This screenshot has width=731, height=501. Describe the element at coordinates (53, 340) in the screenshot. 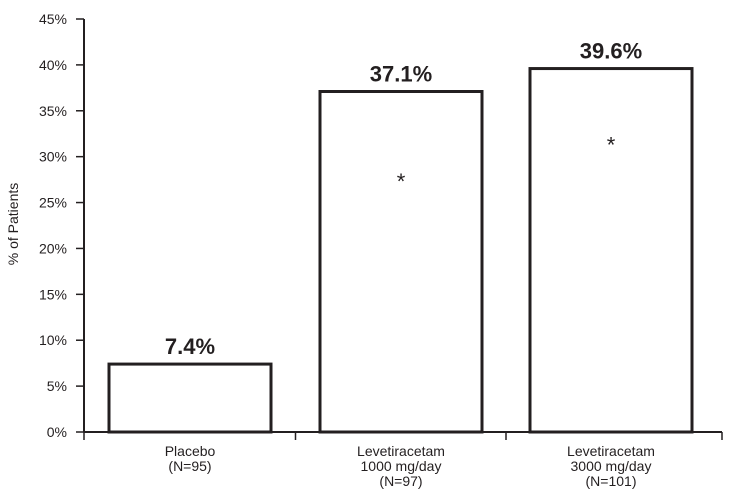

I see `y-tick-label: 10%` at that location.